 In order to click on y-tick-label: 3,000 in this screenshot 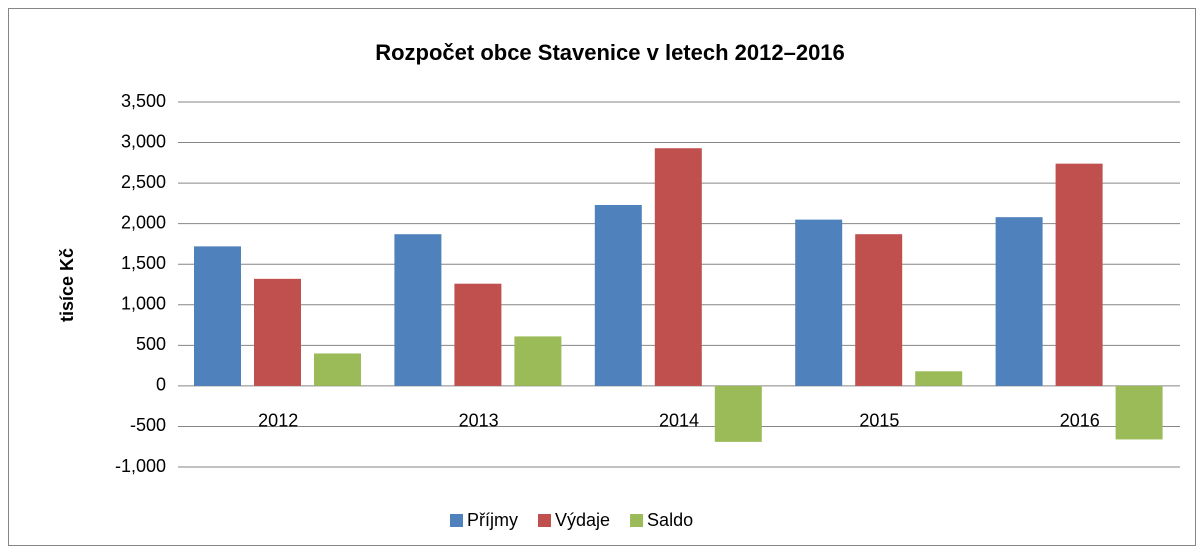, I will do `click(143, 141)`.